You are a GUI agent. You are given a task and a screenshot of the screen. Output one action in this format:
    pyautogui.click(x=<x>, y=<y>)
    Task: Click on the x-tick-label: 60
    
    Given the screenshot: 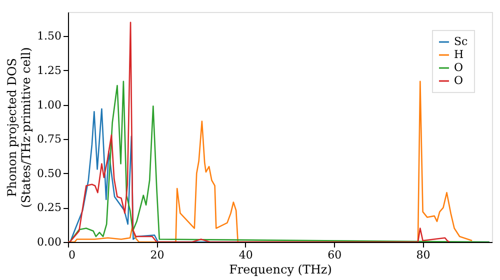 What is the action you would take?
    pyautogui.click(x=335, y=255)
    